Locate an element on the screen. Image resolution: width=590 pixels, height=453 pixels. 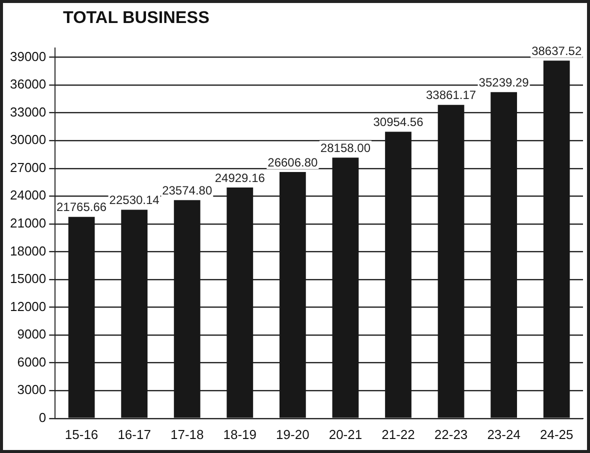
y-tick-label: 30000 is located at coordinates (28, 140).